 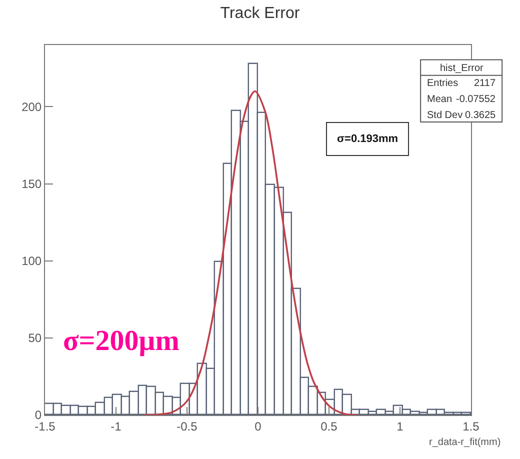 What do you see at coordinates (439, 99) in the screenshot?
I see `annotation: Mean` at bounding box center [439, 99].